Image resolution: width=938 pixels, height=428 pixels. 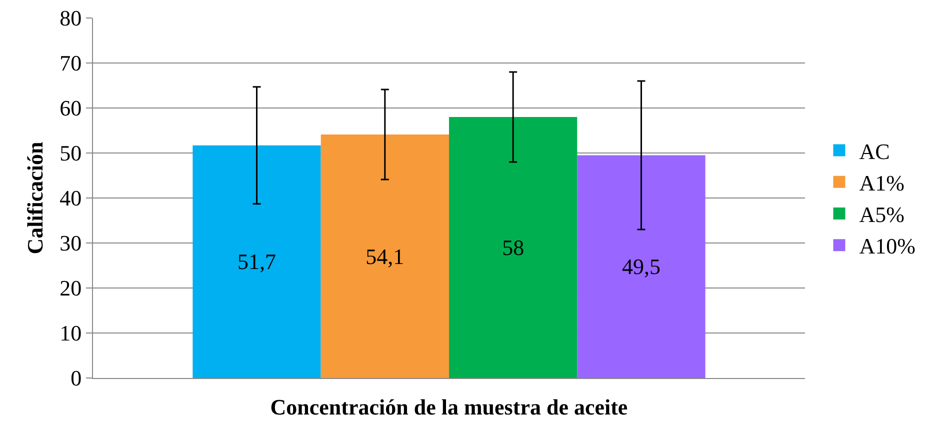 I want to click on y-tick-label: 0, so click(x=76, y=378).